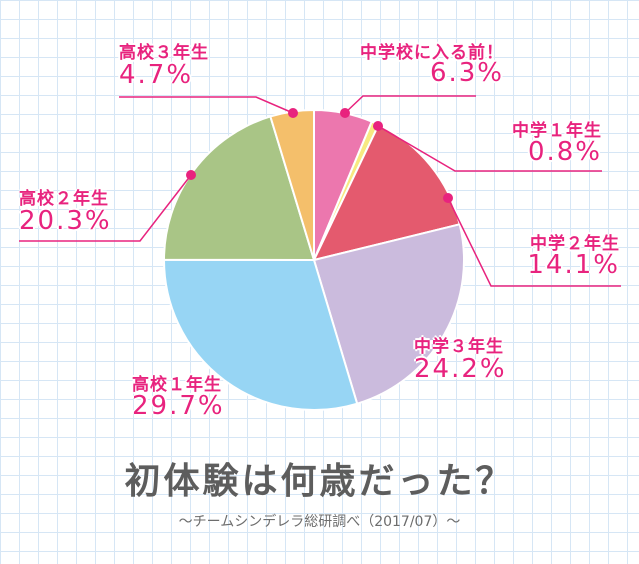  Describe the element at coordinates (319, 522) in the screenshot. I see `chart-subtitle: ～チームシンデレラ総研調べ（2017/07）～` at that location.